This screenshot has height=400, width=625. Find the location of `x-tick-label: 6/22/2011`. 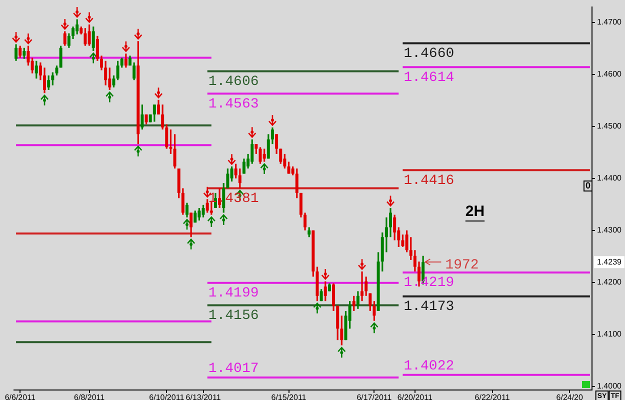

x-tick-label: 6/22/2011 is located at coordinates (492, 396).